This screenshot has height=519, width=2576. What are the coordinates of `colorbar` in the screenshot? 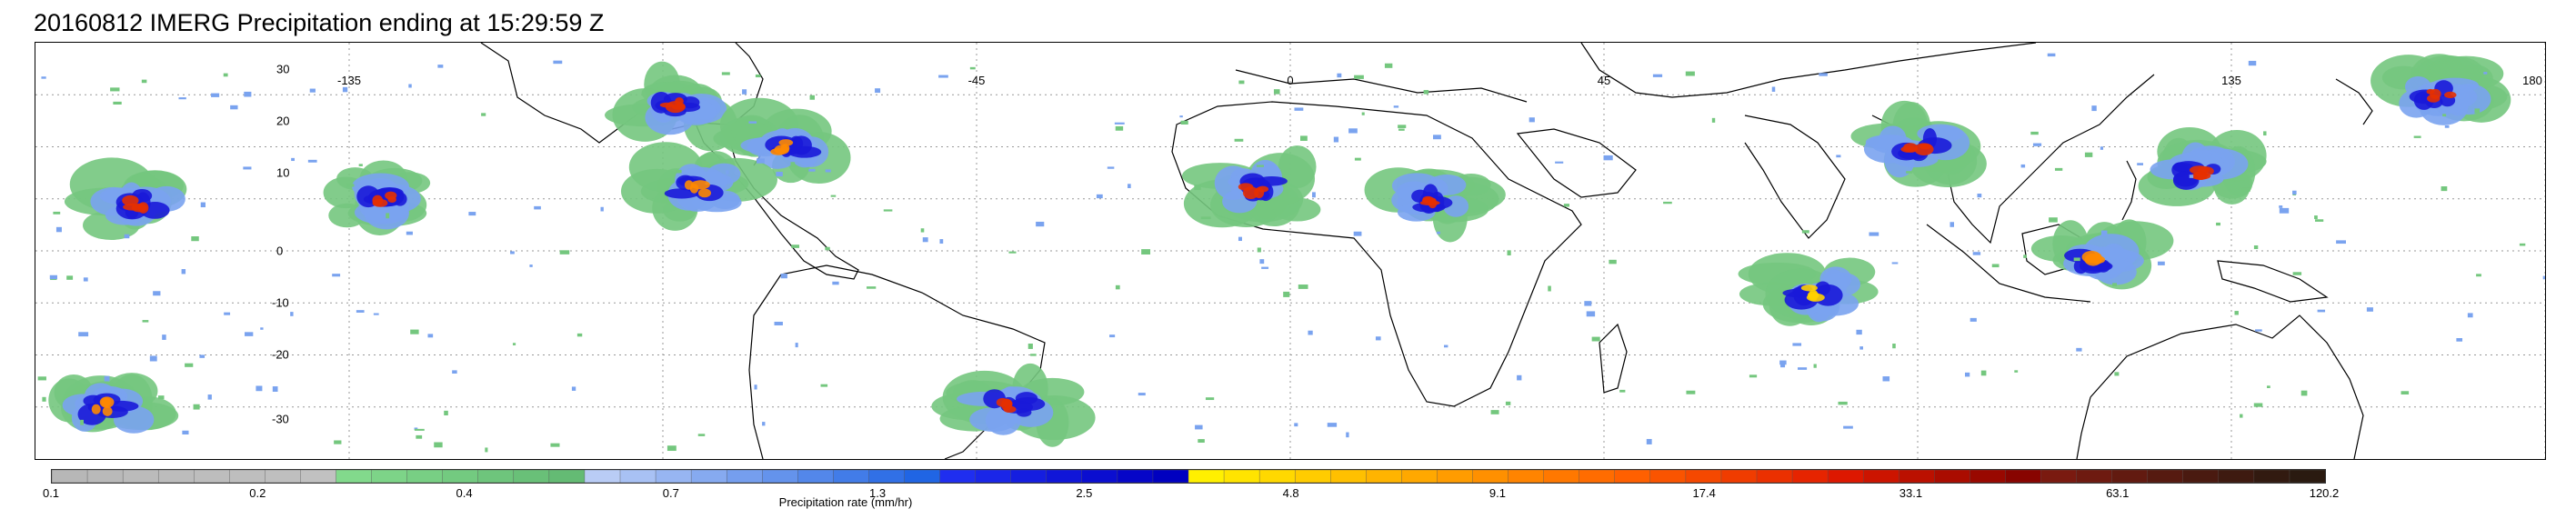 It's located at (1188, 476).